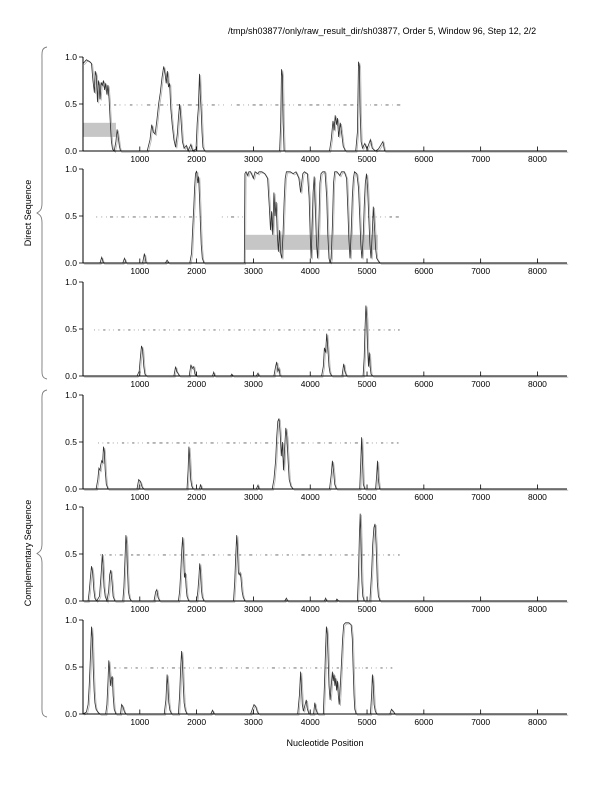 Image resolution: width=612 pixels, height=792 pixels. Describe the element at coordinates (42, 553) in the screenshot. I see `complementary-group-brace` at that location.